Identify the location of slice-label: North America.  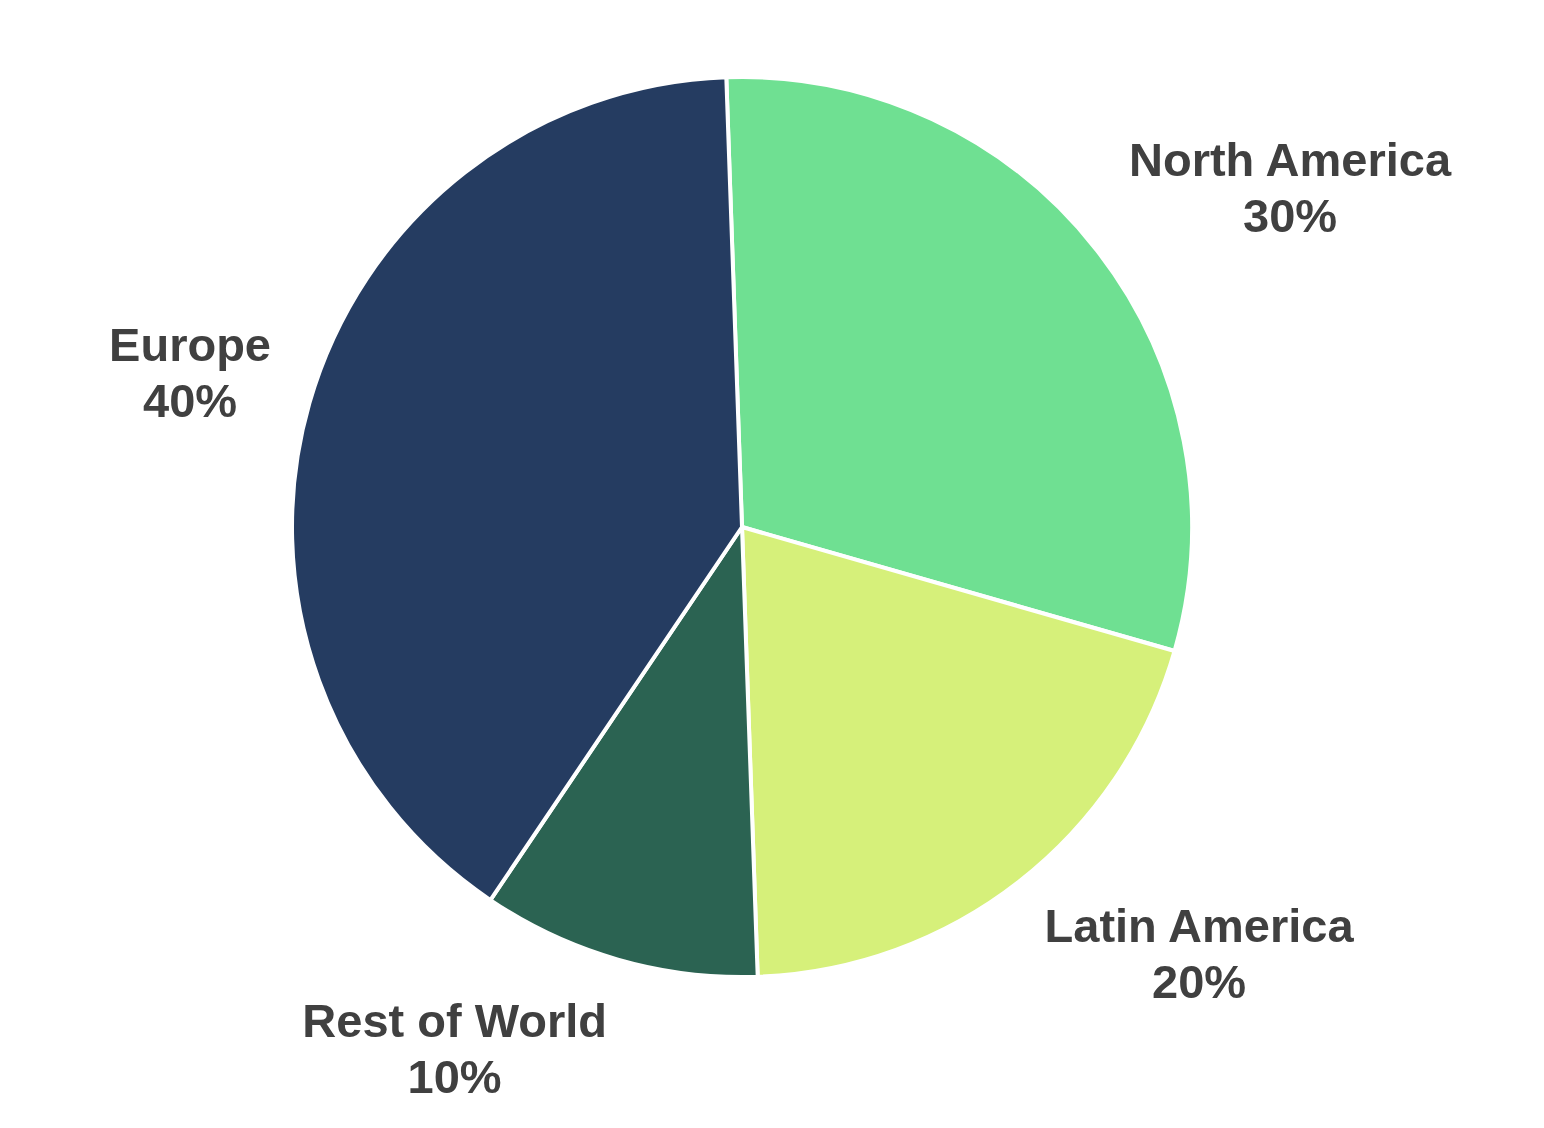
(1290, 159).